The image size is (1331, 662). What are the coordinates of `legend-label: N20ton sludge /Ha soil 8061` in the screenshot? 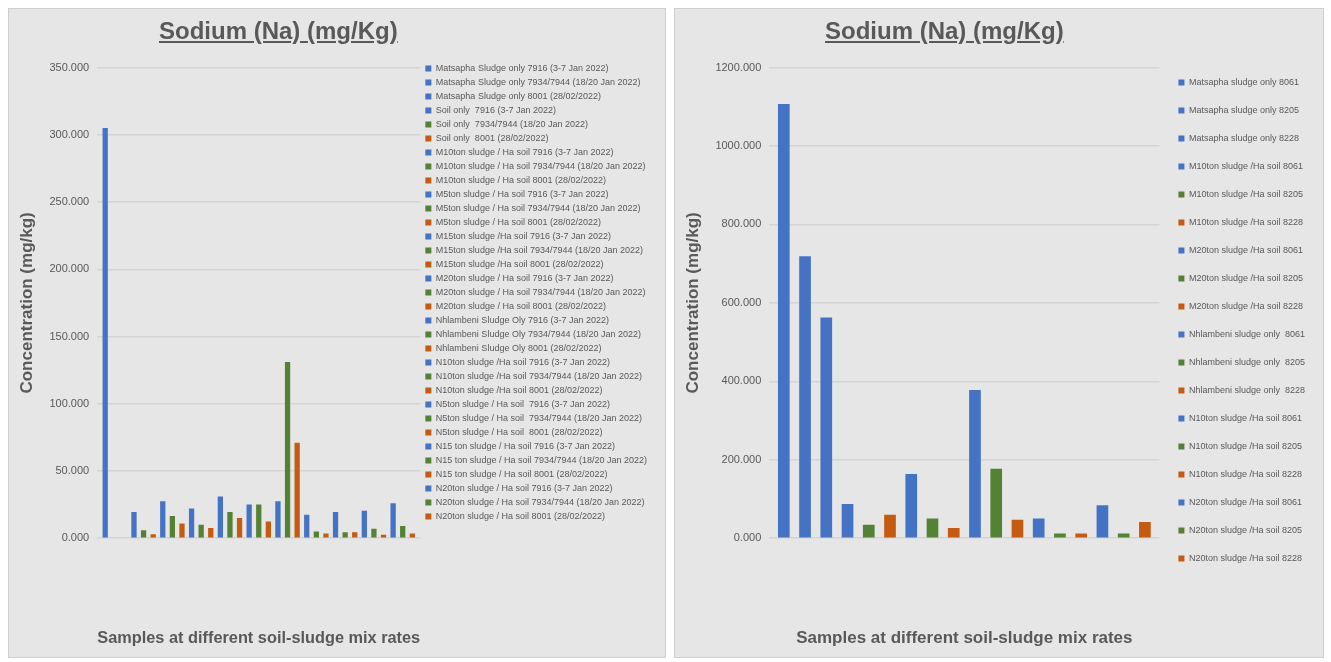 It's located at (1245, 501).